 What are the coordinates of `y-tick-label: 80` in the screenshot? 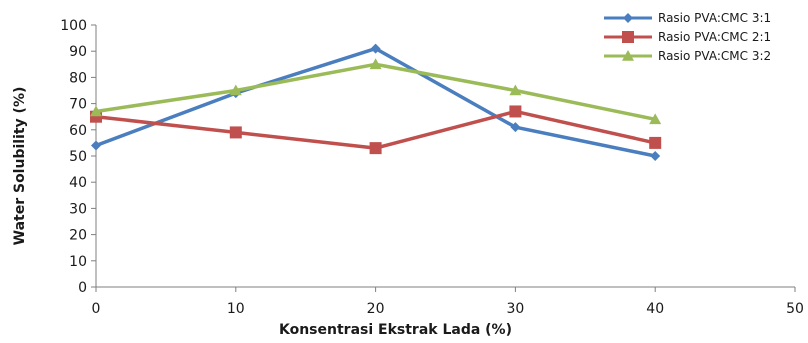 It's located at (78, 78).